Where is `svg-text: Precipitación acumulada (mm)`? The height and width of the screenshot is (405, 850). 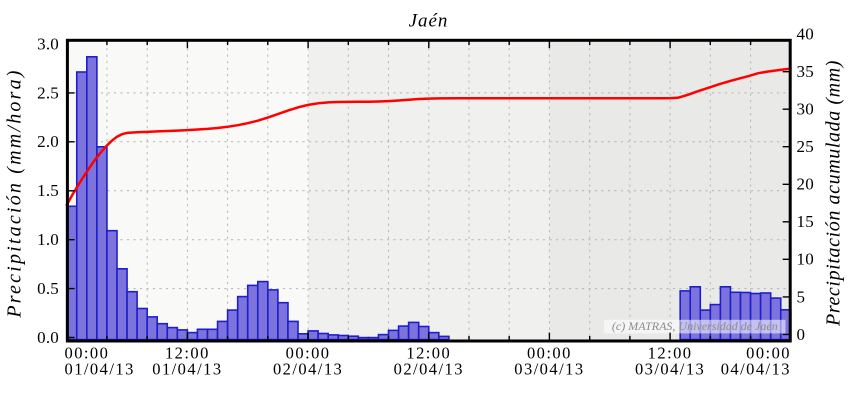 svg-text: Precipitación acumulada (mm) is located at coordinates (834, 193).